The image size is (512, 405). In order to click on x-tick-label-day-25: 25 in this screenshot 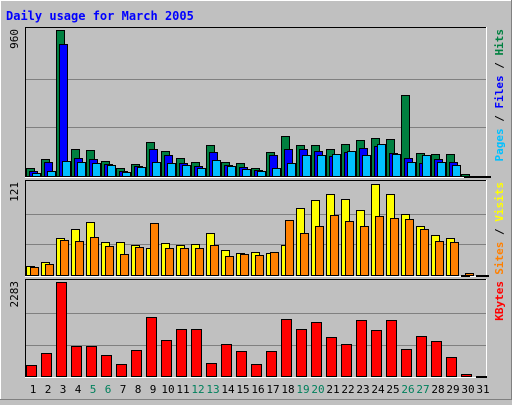, I will do `click(392, 389)`.